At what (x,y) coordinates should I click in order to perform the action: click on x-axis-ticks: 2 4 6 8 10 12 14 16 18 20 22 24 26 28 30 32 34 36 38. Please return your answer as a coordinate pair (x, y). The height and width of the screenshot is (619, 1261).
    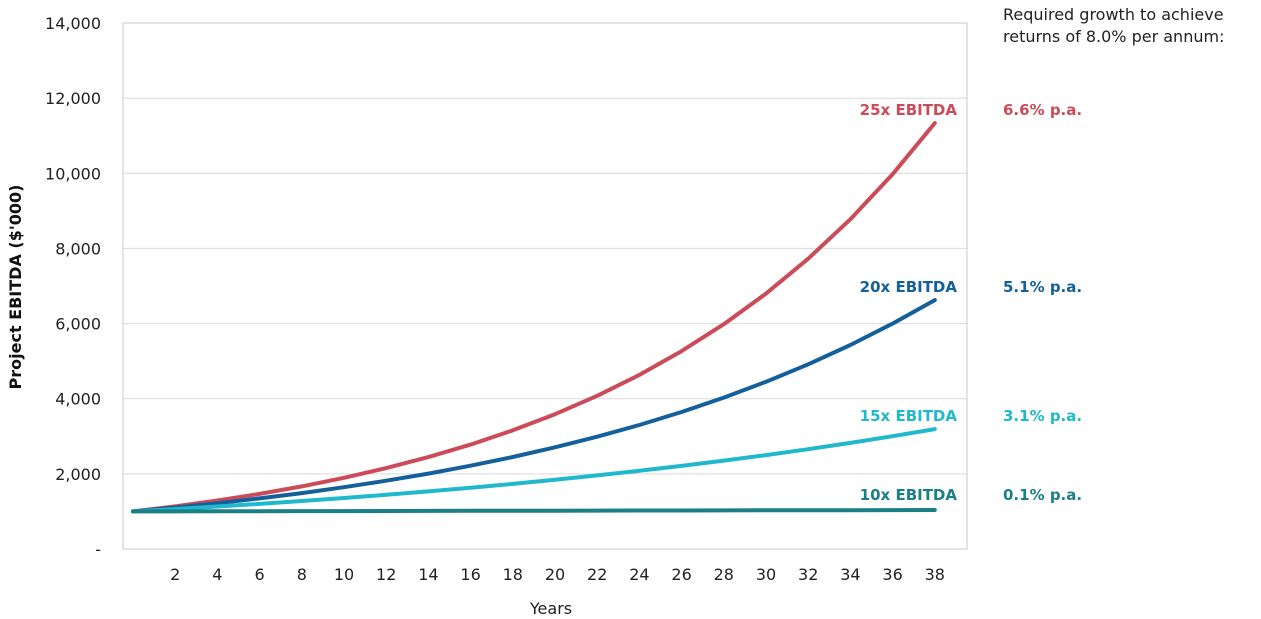
    Looking at the image, I should click on (557, 574).